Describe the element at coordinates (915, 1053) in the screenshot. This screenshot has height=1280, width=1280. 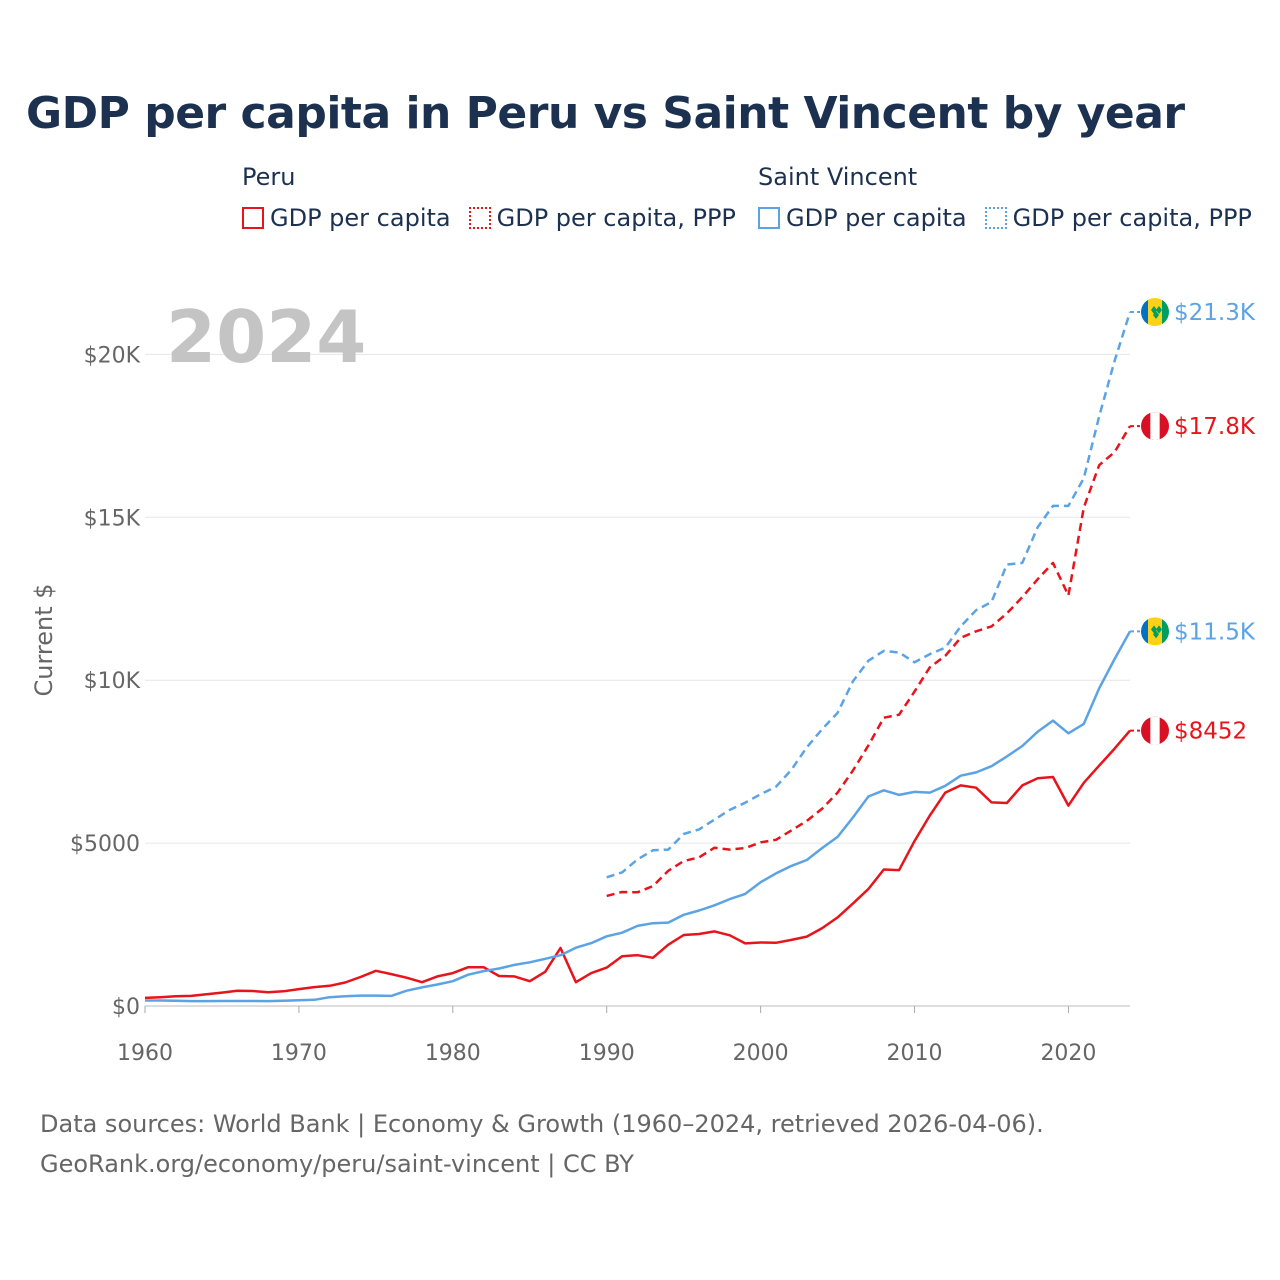
I see `x-tick-label: 2010` at that location.